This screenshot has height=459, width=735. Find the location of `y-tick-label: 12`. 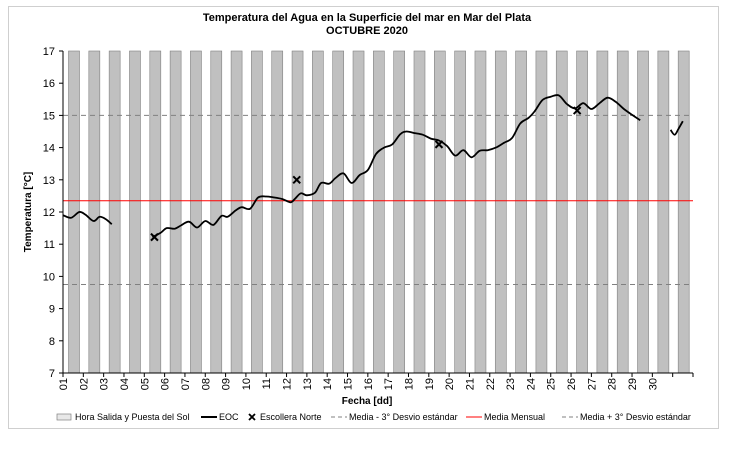

y-tick-label: 12 is located at coordinates (49, 213).